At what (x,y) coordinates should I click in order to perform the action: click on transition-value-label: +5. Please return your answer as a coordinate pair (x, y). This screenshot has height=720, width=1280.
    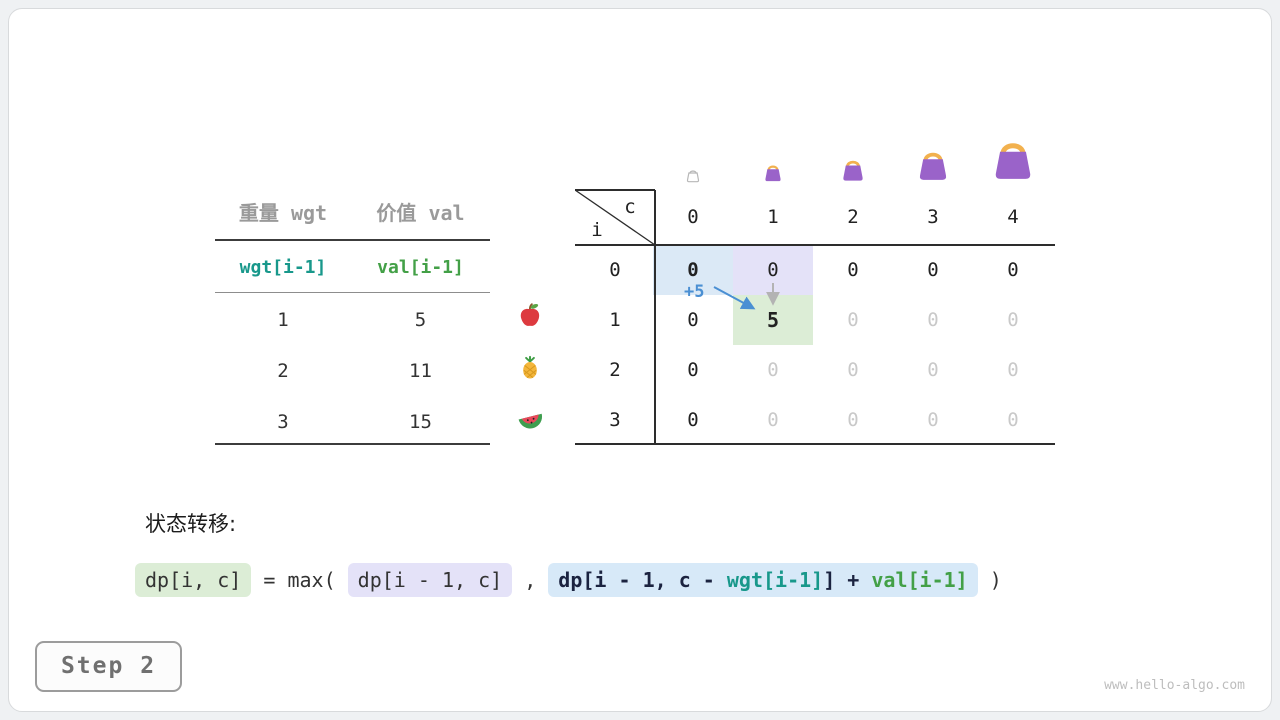
    Looking at the image, I should click on (694, 292).